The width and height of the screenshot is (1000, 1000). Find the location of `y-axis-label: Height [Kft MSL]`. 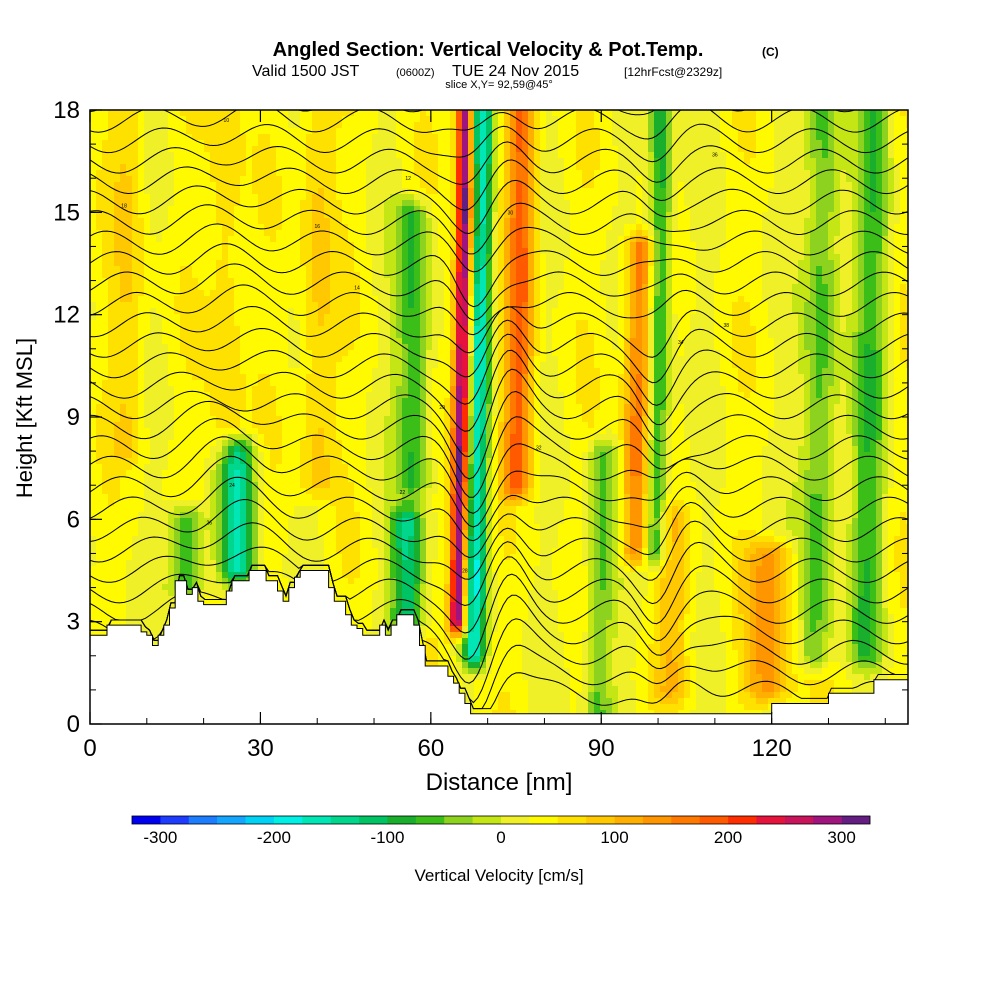

y-axis-label: Height [Kft MSL] is located at coordinates (24, 418).